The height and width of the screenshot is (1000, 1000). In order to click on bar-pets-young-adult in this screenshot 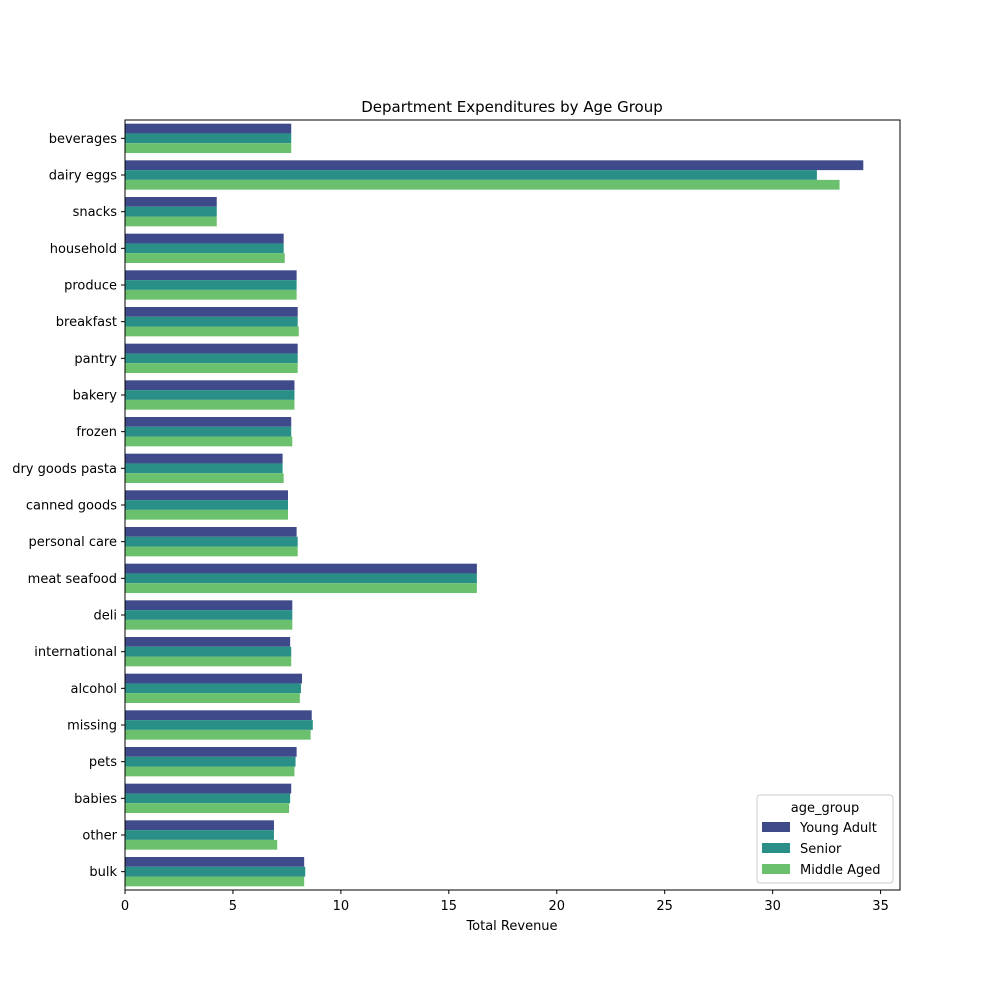, I will do `click(211, 752)`.